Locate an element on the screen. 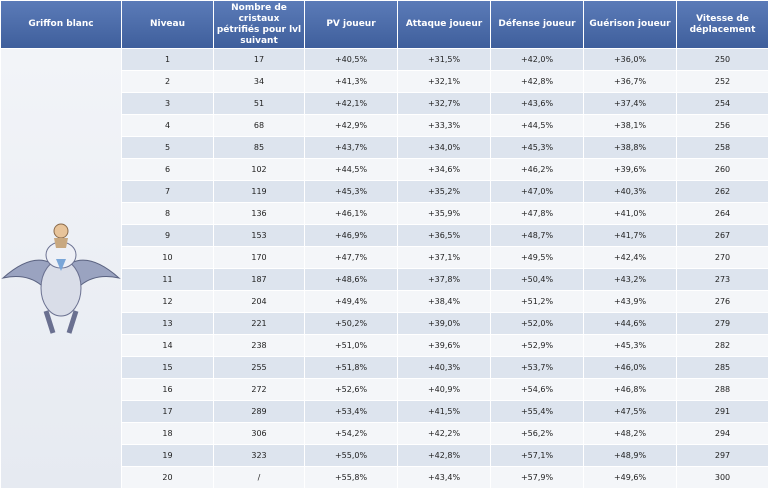 The width and height of the screenshot is (769, 490). cell: +40,5% is located at coordinates (351, 59).